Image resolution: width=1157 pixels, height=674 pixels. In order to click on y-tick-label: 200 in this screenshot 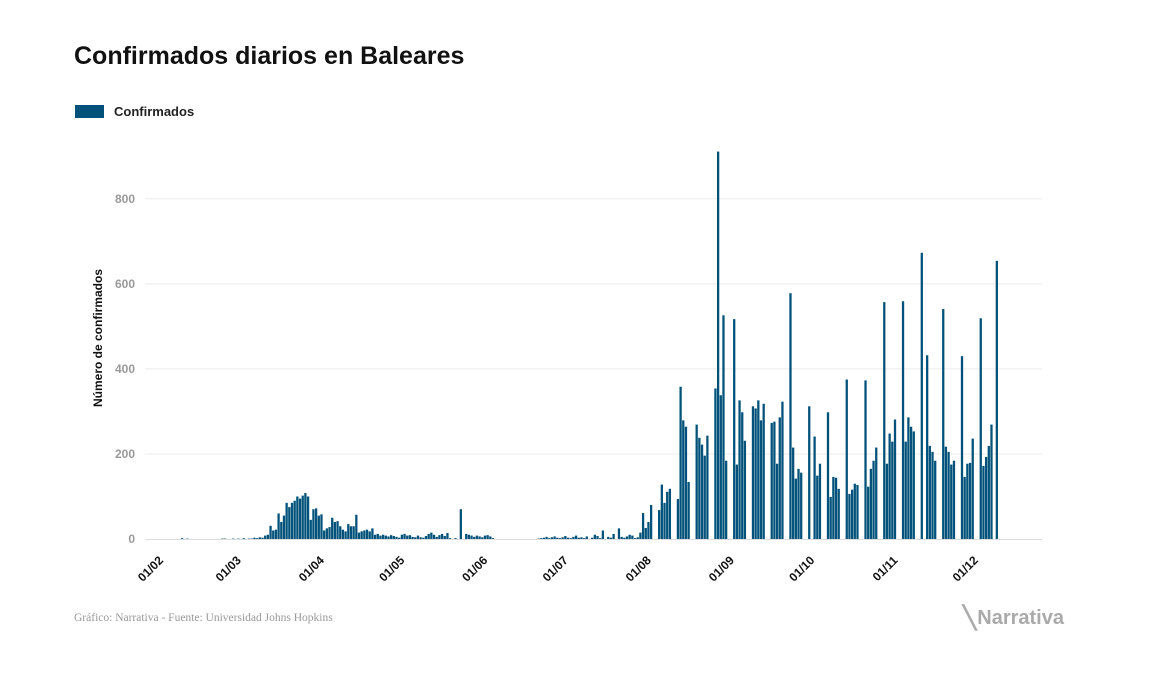, I will do `click(125, 454)`.